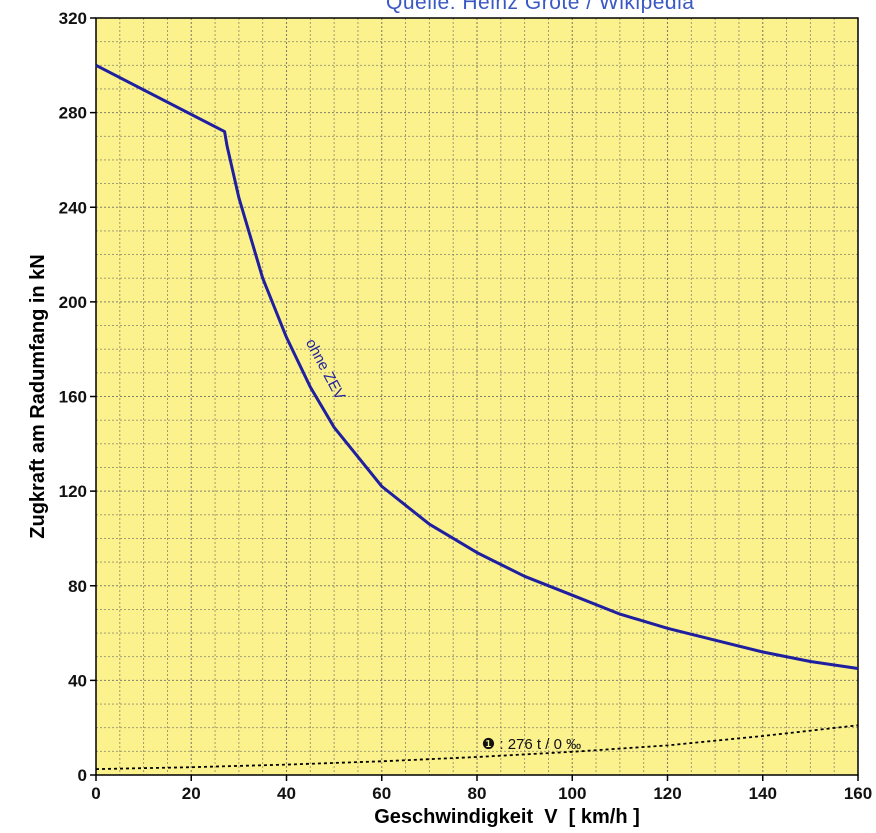 This screenshot has height=833, width=876. I want to click on y-tick-label: 0, so click(82, 775).